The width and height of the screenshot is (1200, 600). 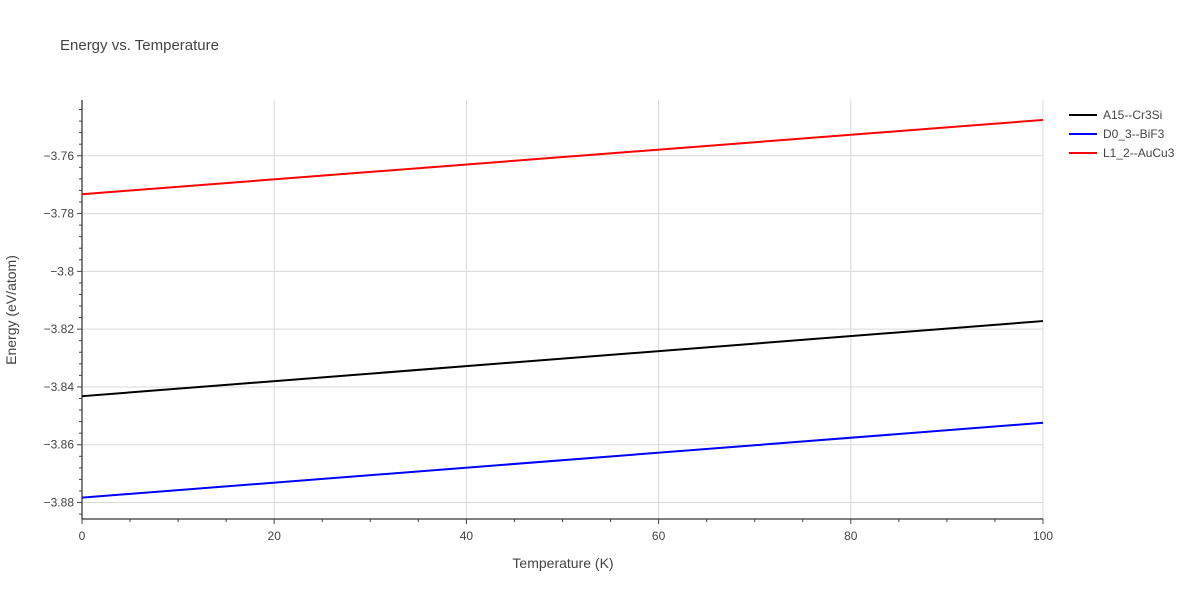 What do you see at coordinates (59, 503) in the screenshot?
I see `y-tick-label: −3.88` at bounding box center [59, 503].